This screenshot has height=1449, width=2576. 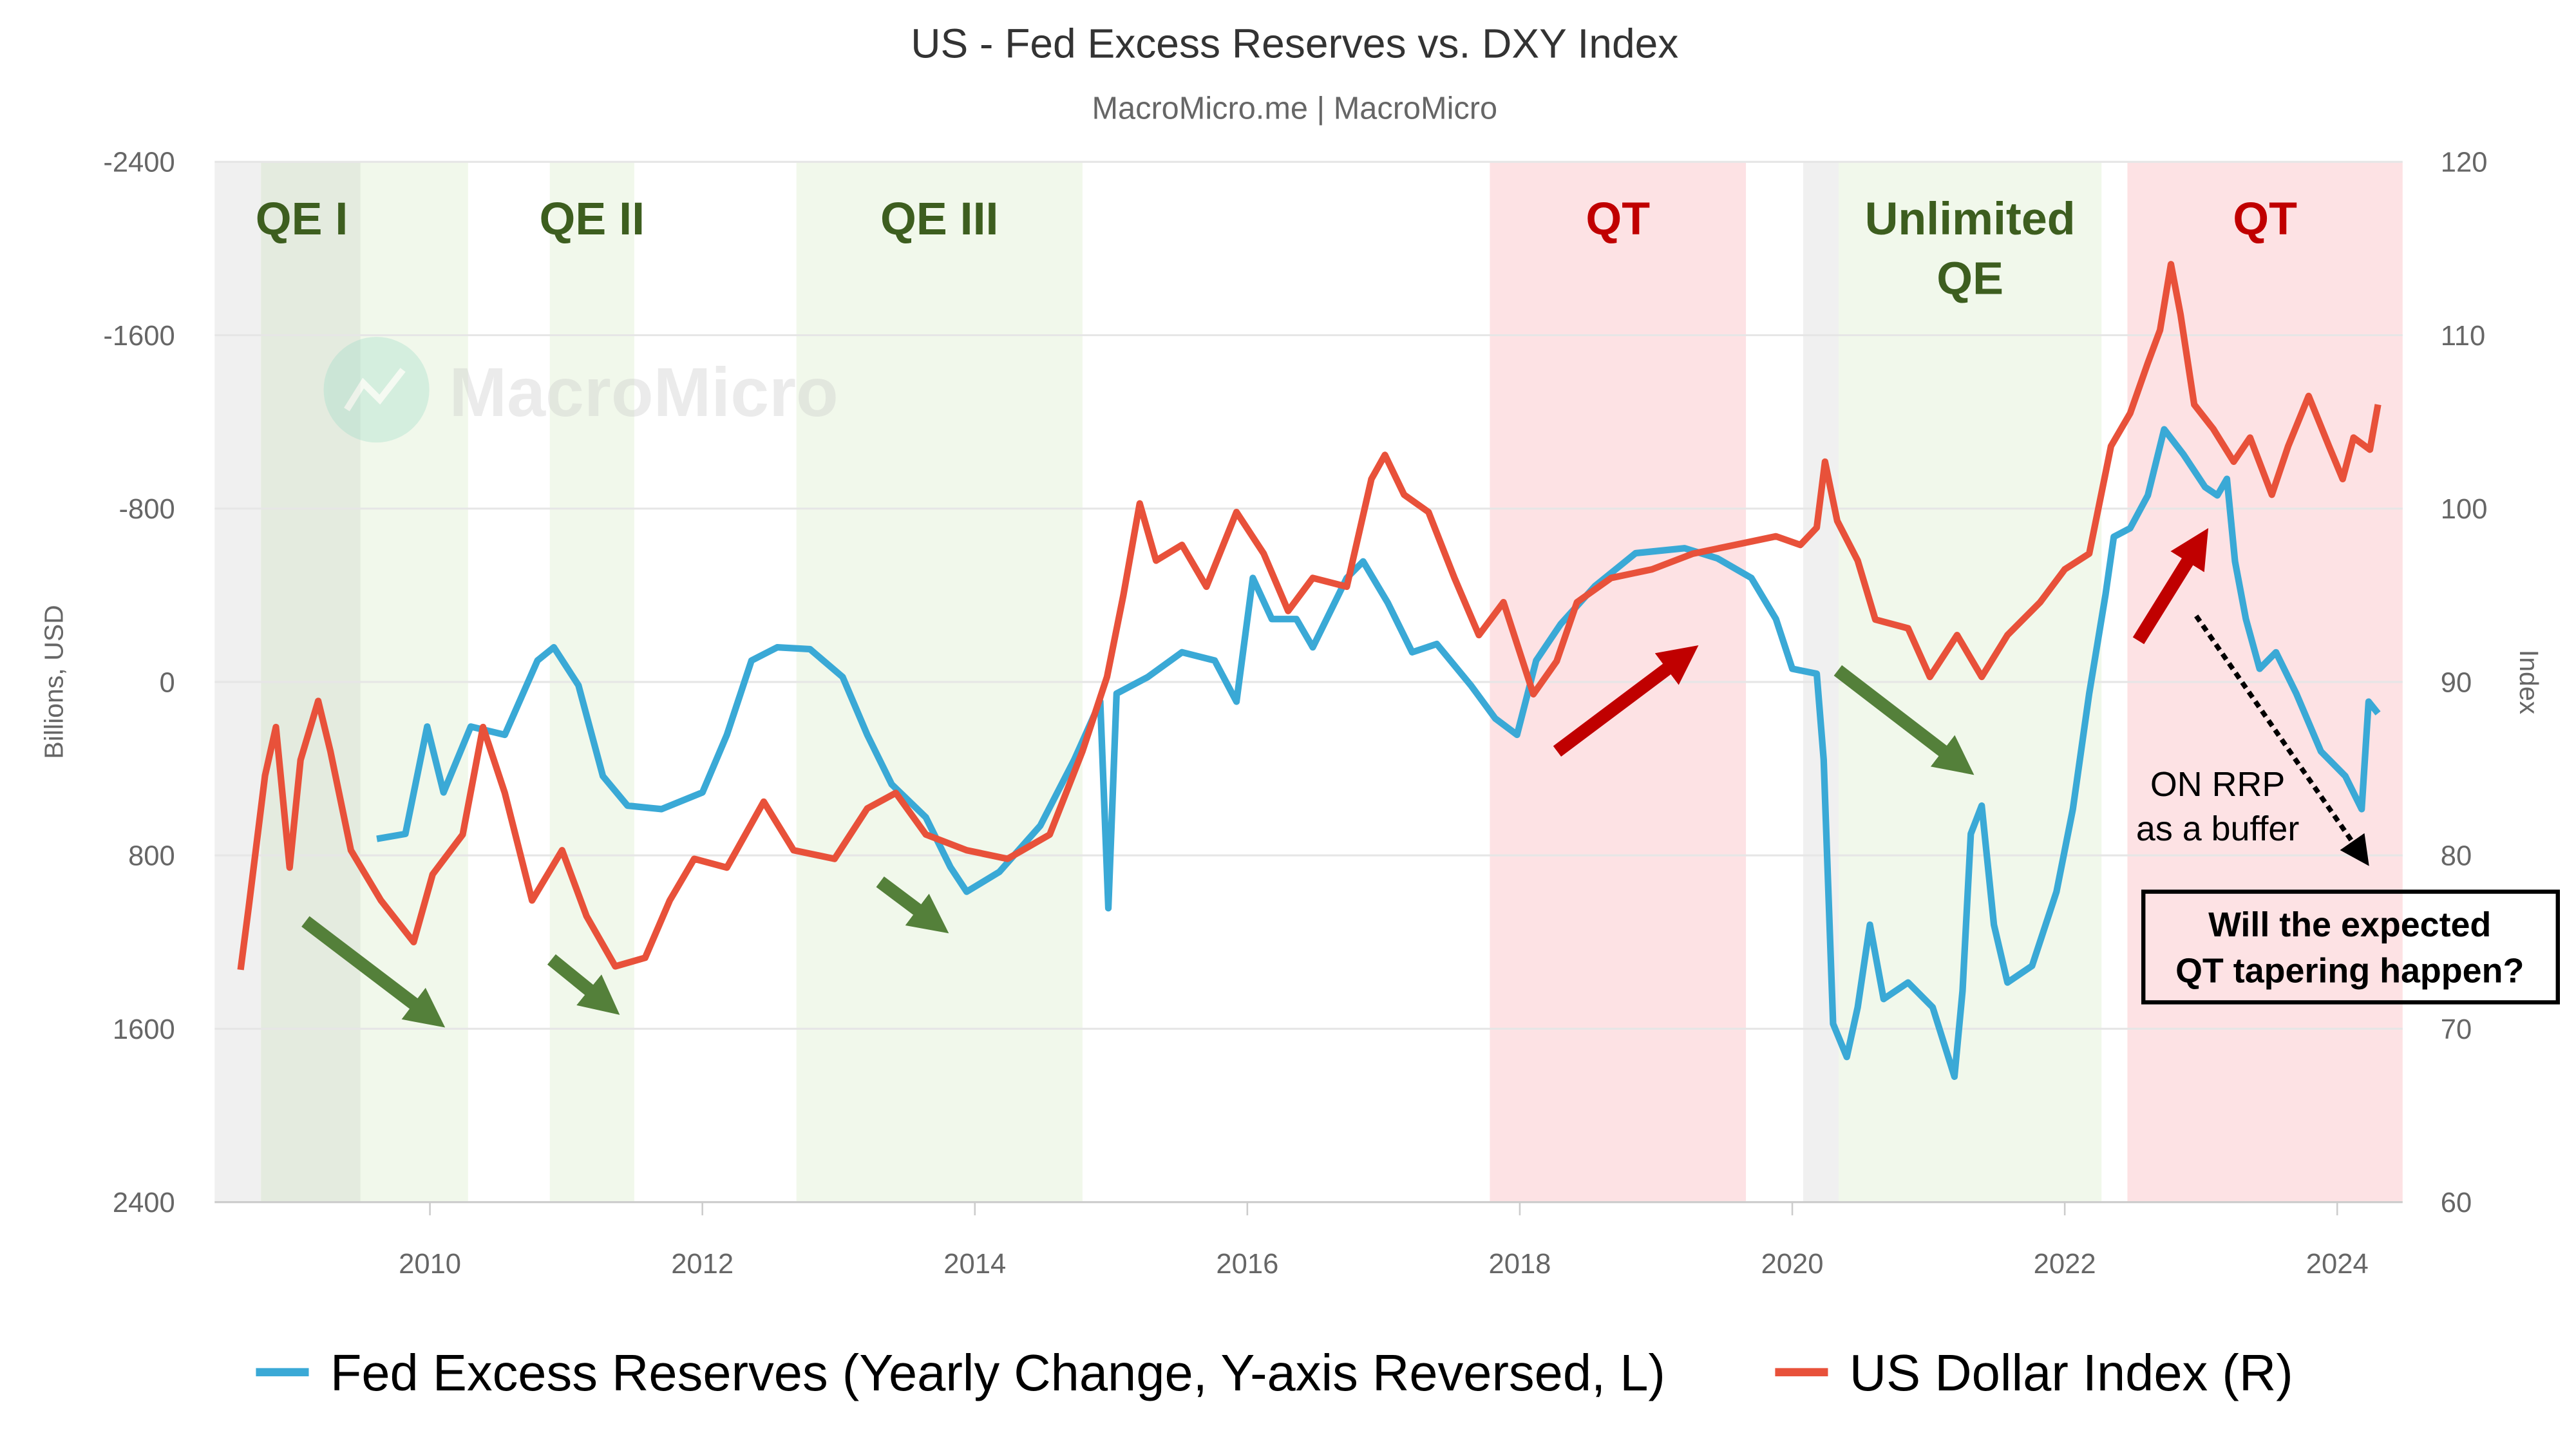 What do you see at coordinates (2456, 1029) in the screenshot?
I see `y-right-tick-label: 70` at bounding box center [2456, 1029].